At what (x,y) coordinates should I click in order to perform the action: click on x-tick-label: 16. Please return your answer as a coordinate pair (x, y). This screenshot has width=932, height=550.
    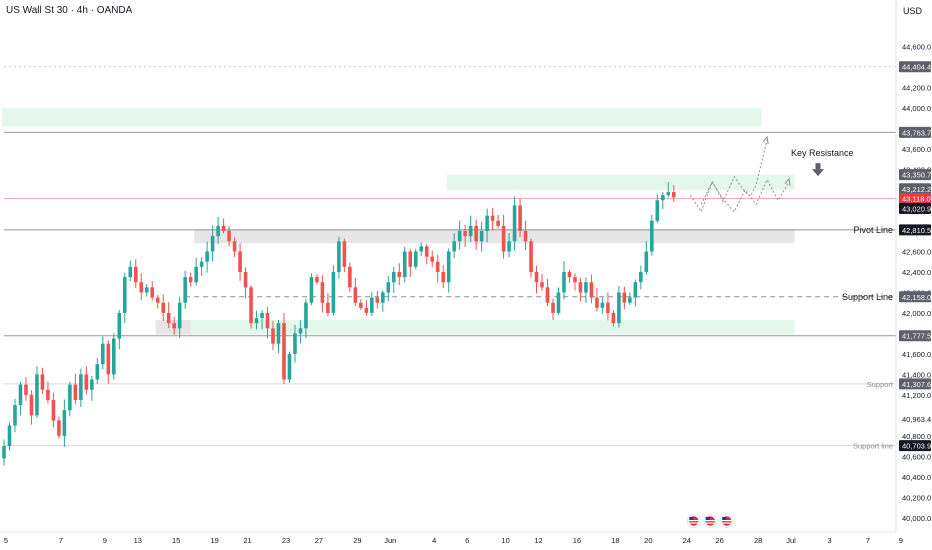
    Looking at the image, I should click on (577, 540).